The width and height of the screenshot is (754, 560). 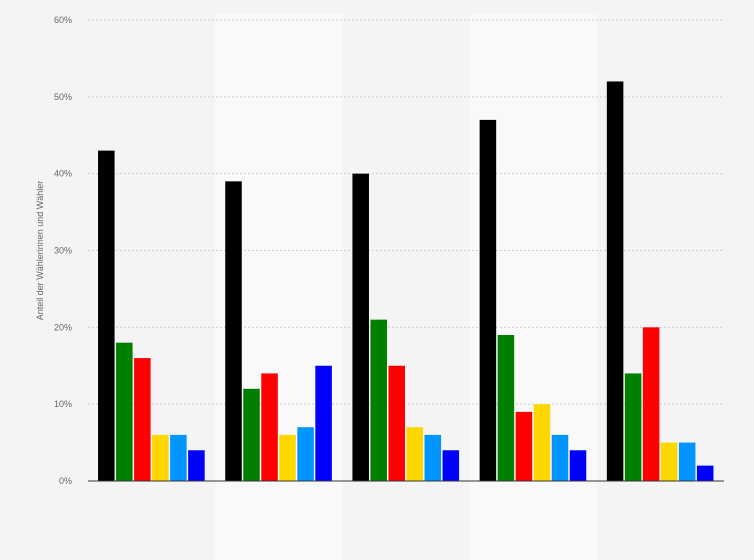 I want to click on y-axis-title: Anteil der Wählerinnen und Wähler, so click(x=40, y=251).